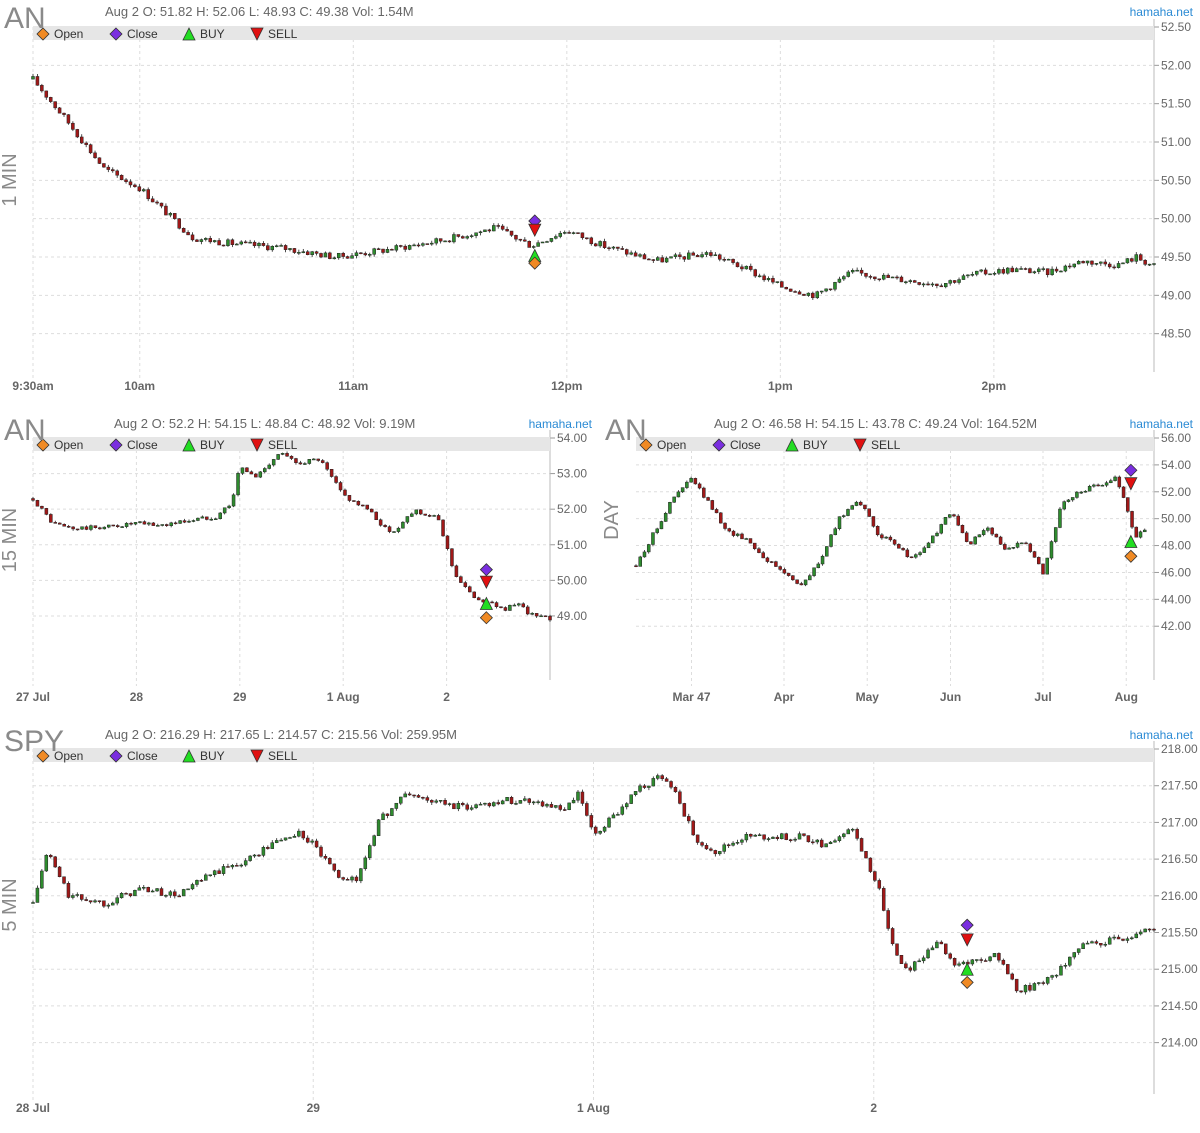  Describe the element at coordinates (1131, 556) in the screenshot. I see `marker-open` at that location.